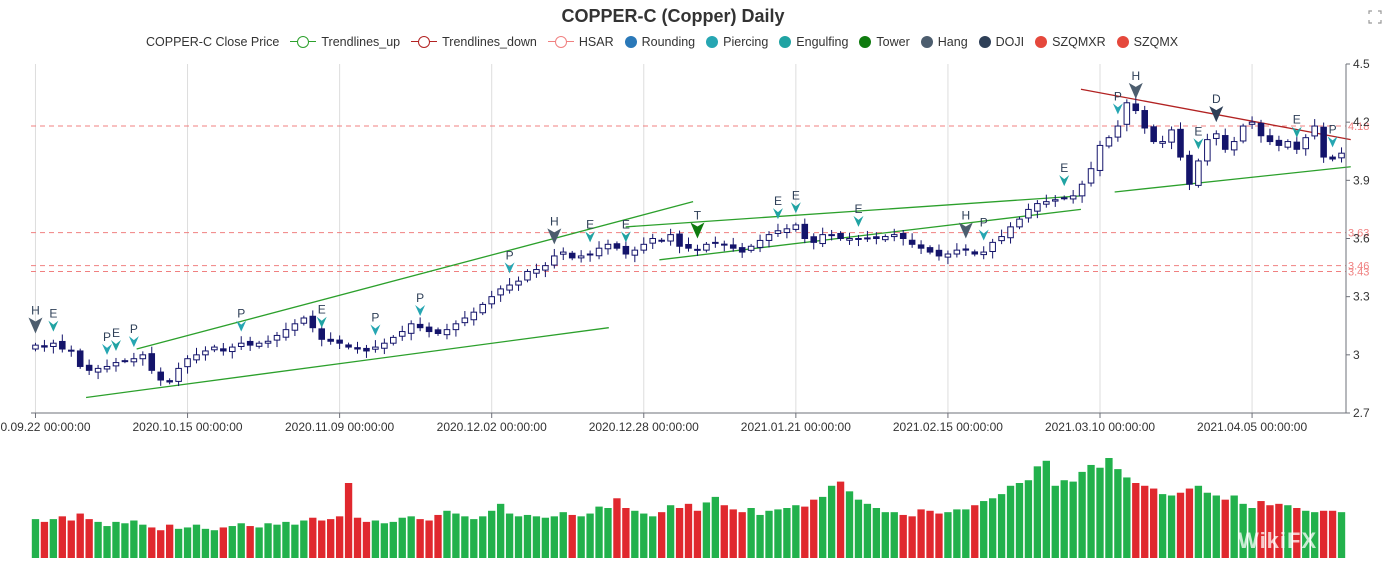  What do you see at coordinates (489, 42) in the screenshot?
I see `legend-label: Trendlines_down` at bounding box center [489, 42].